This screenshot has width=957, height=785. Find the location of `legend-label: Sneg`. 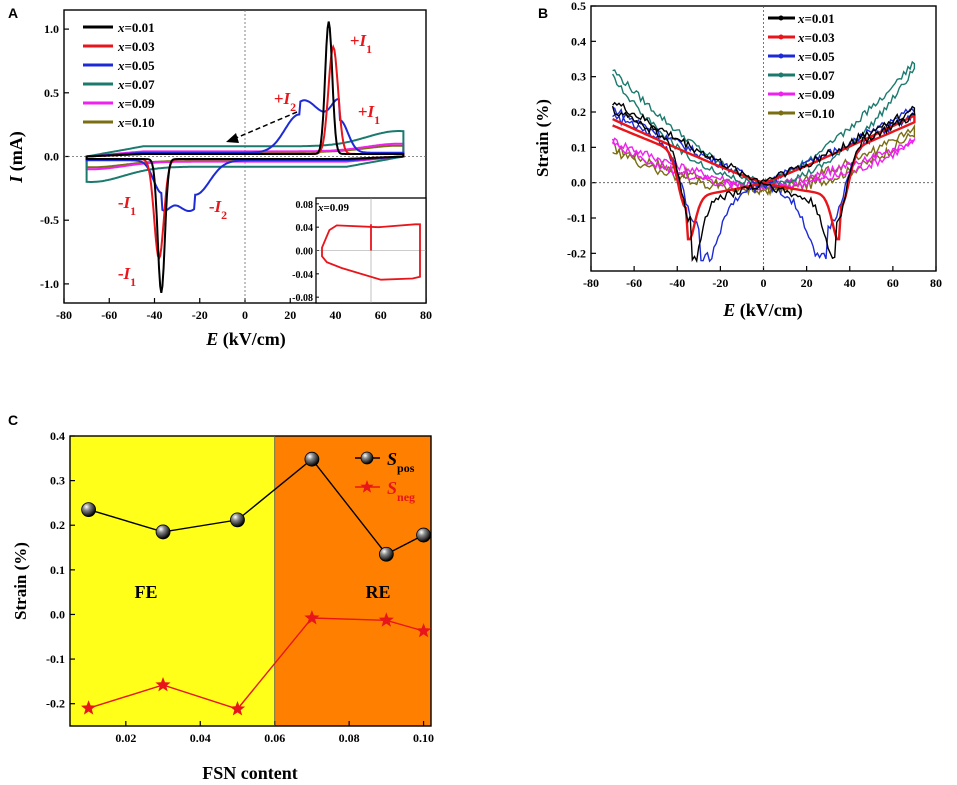

legend-label: Sneg is located at coordinates (401, 491).